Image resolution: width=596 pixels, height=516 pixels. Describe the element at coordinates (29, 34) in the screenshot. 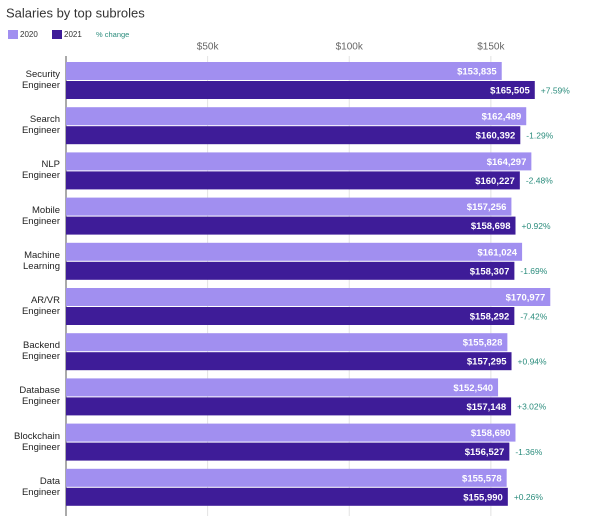

I see `legend-label: 2020` at that location.